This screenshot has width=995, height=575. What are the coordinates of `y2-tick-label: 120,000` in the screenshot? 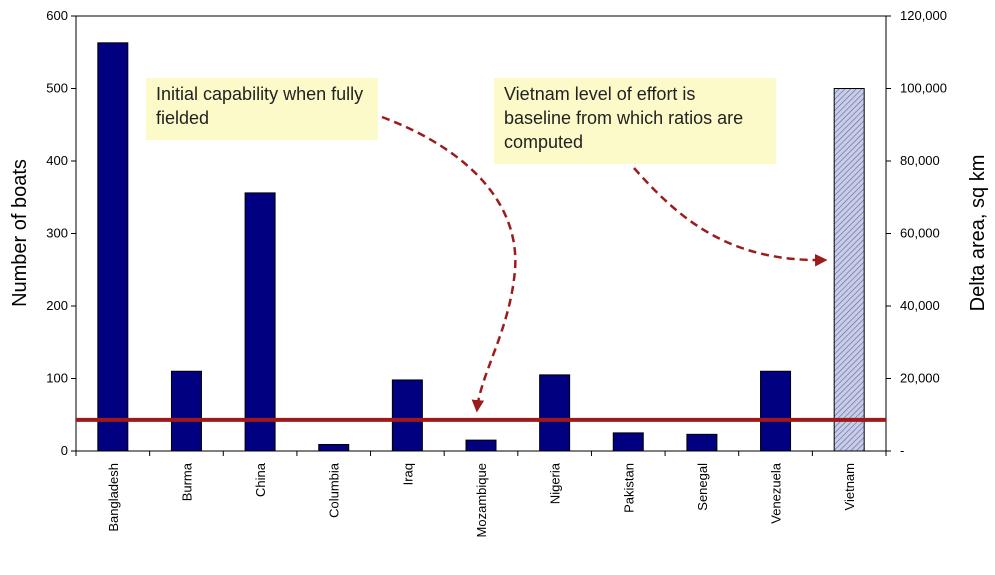 It's located at (923, 15).